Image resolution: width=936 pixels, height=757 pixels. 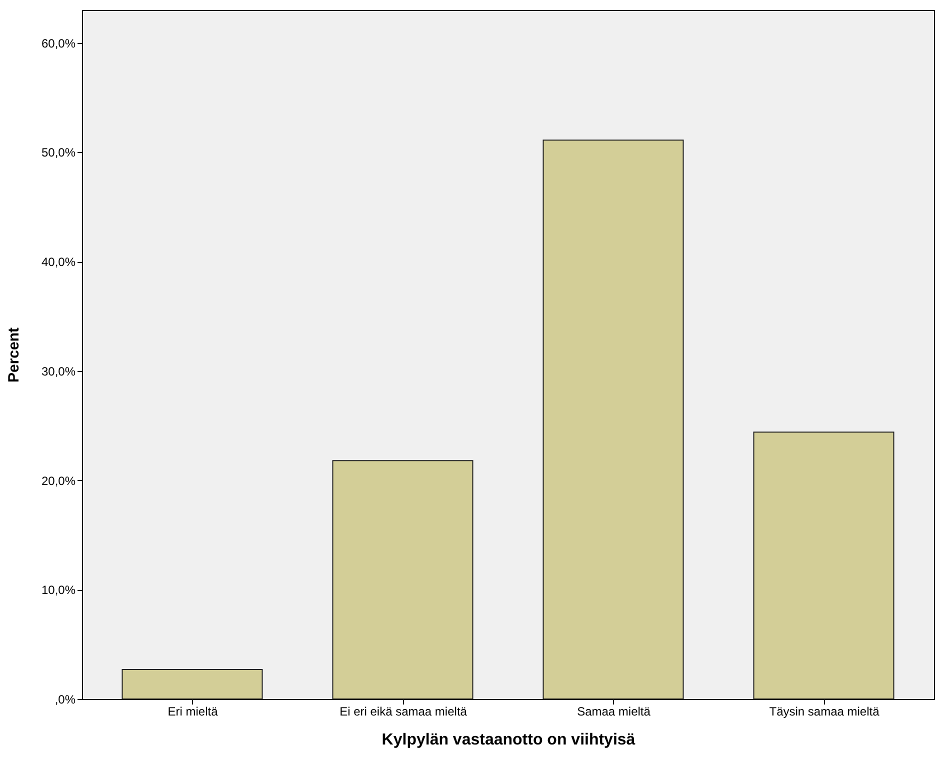 I want to click on x-tick-label: Samaa mieltä, so click(x=614, y=711).